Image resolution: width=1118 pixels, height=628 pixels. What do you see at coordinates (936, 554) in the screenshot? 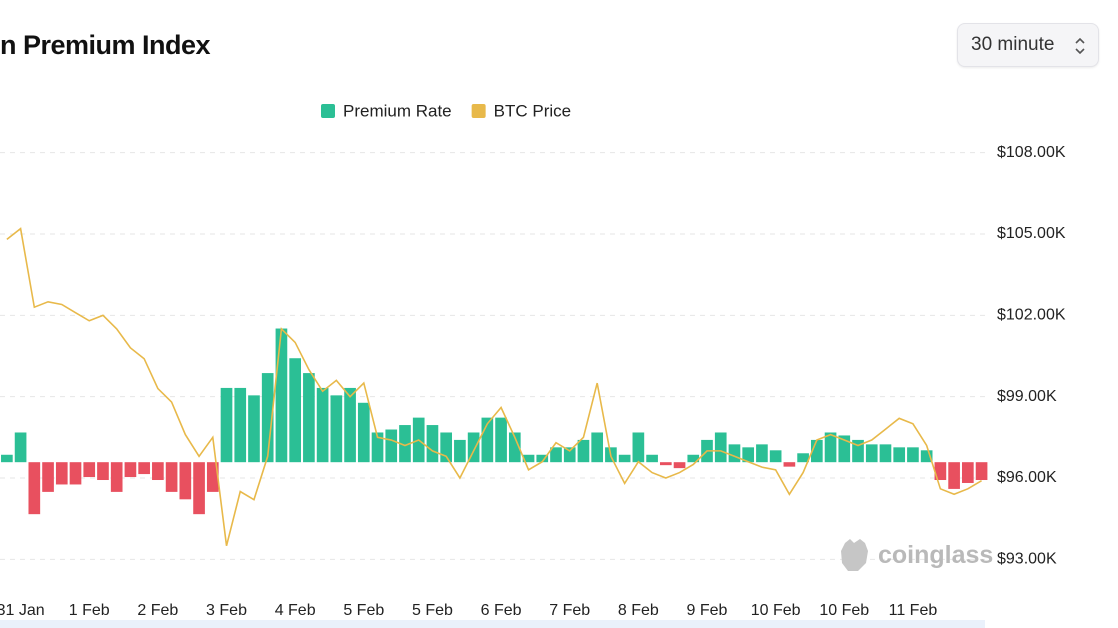
I see `watermark-text: coinglass` at bounding box center [936, 554].